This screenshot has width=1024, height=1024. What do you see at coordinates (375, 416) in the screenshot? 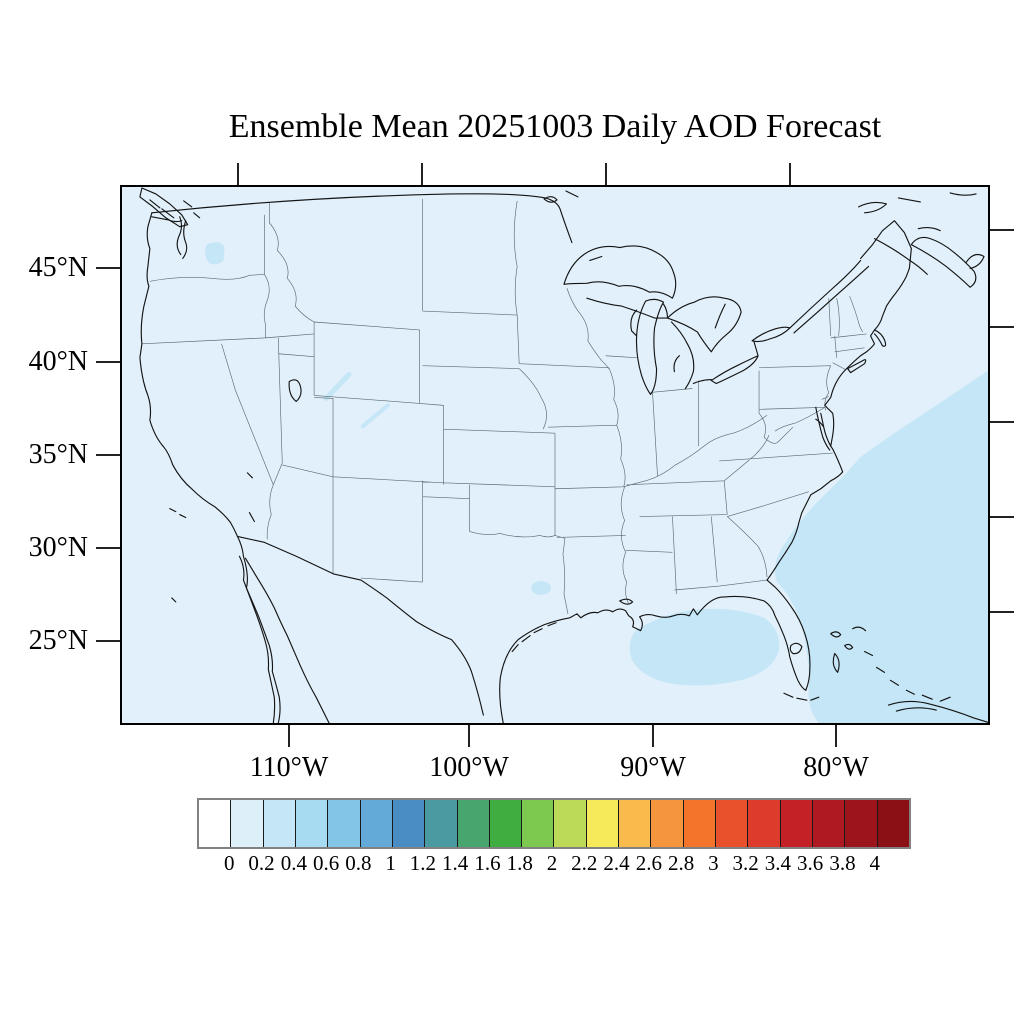
I see `colorado-aod-streak` at bounding box center [375, 416].